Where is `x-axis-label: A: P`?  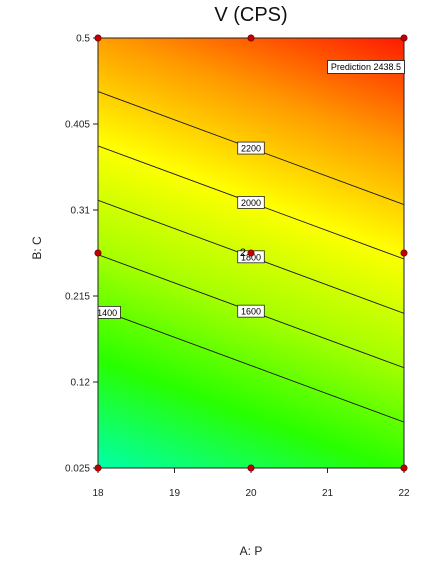 x-axis-label: A: P is located at coordinates (251, 551).